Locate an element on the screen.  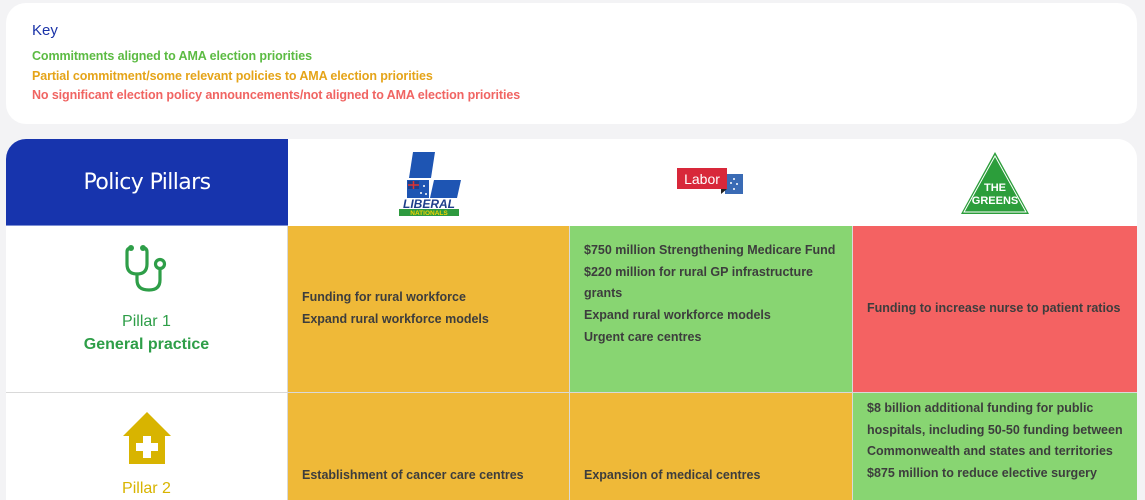
labor-logo: Labor is located at coordinates (709, 180).